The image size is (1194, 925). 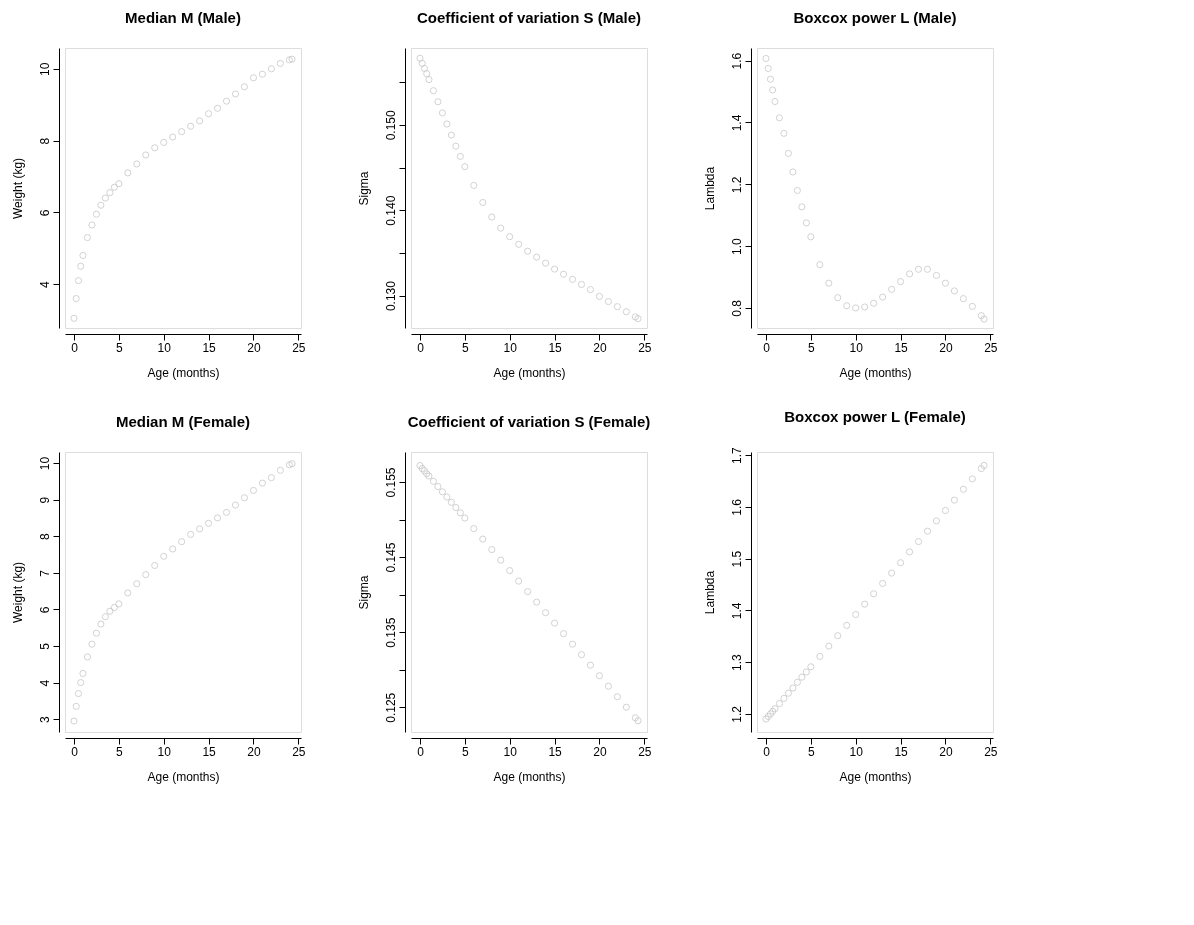 I want to click on y-tick-label: 0.125, so click(x=390, y=707).